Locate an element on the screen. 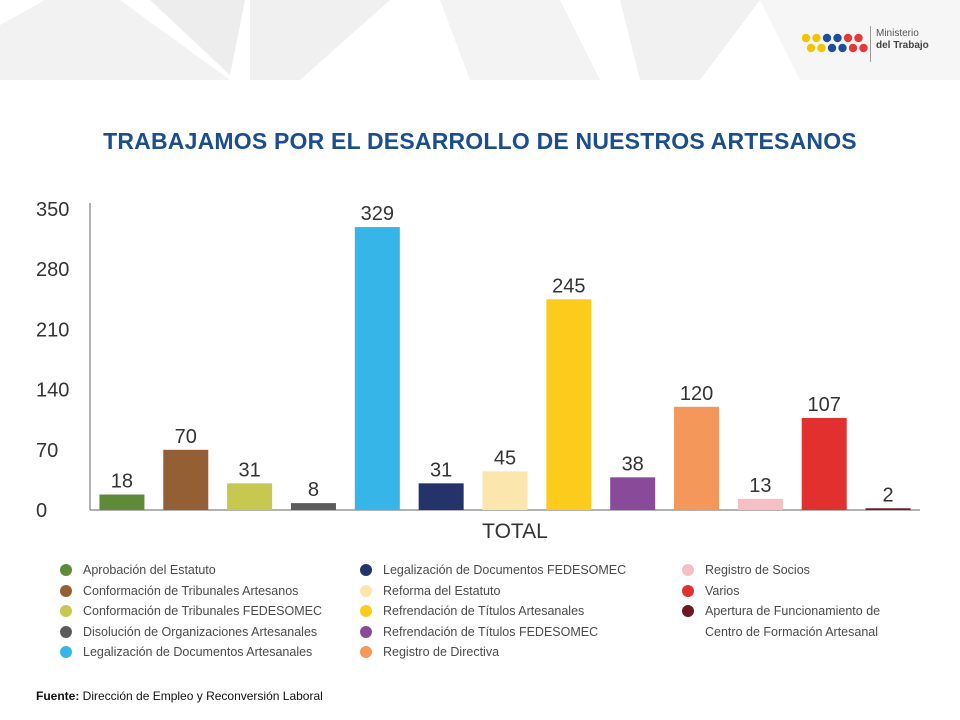 The height and width of the screenshot is (720, 960). legend-label: Registro de Directiva is located at coordinates (441, 652).